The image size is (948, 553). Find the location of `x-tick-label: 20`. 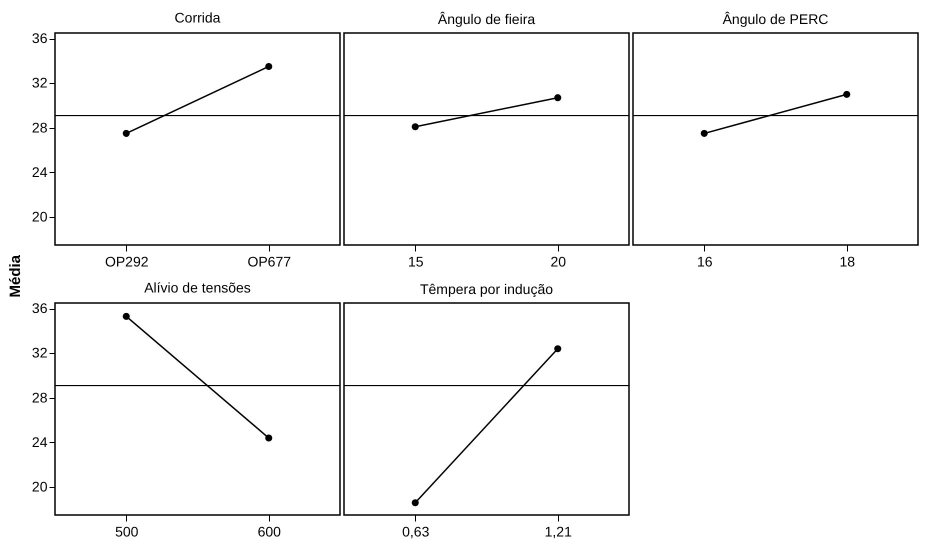

x-tick-label: 20 is located at coordinates (558, 262).